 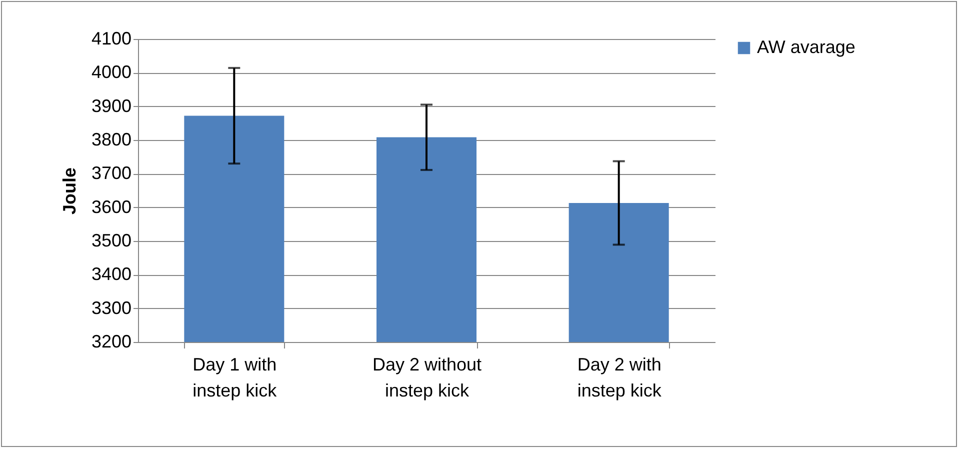 I want to click on x-tick-label: Day 2 with instep kick, so click(x=619, y=377).